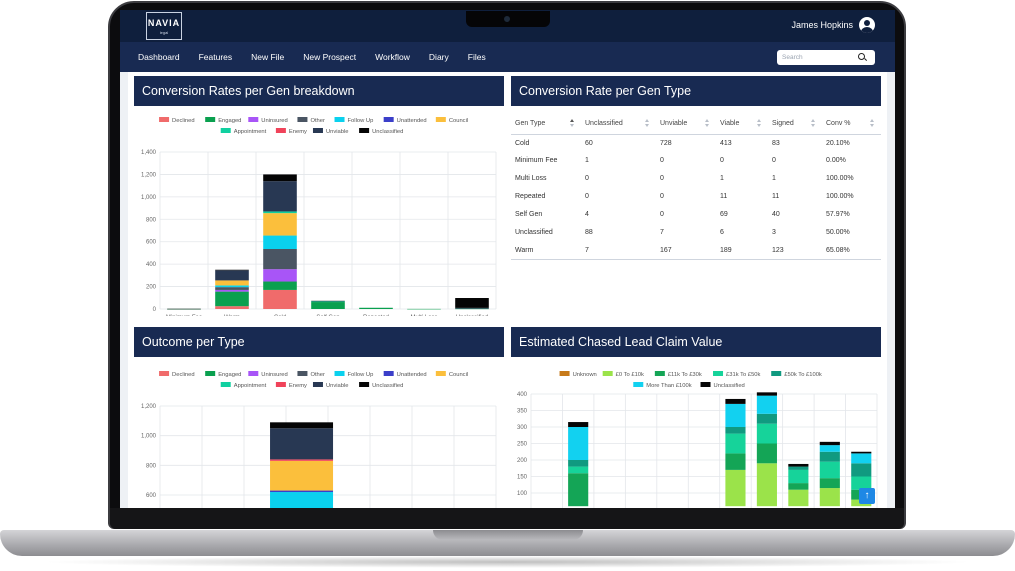 The height and width of the screenshot is (571, 1015). Describe the element at coordinates (742, 250) in the screenshot. I see `table-cell: 189` at that location.